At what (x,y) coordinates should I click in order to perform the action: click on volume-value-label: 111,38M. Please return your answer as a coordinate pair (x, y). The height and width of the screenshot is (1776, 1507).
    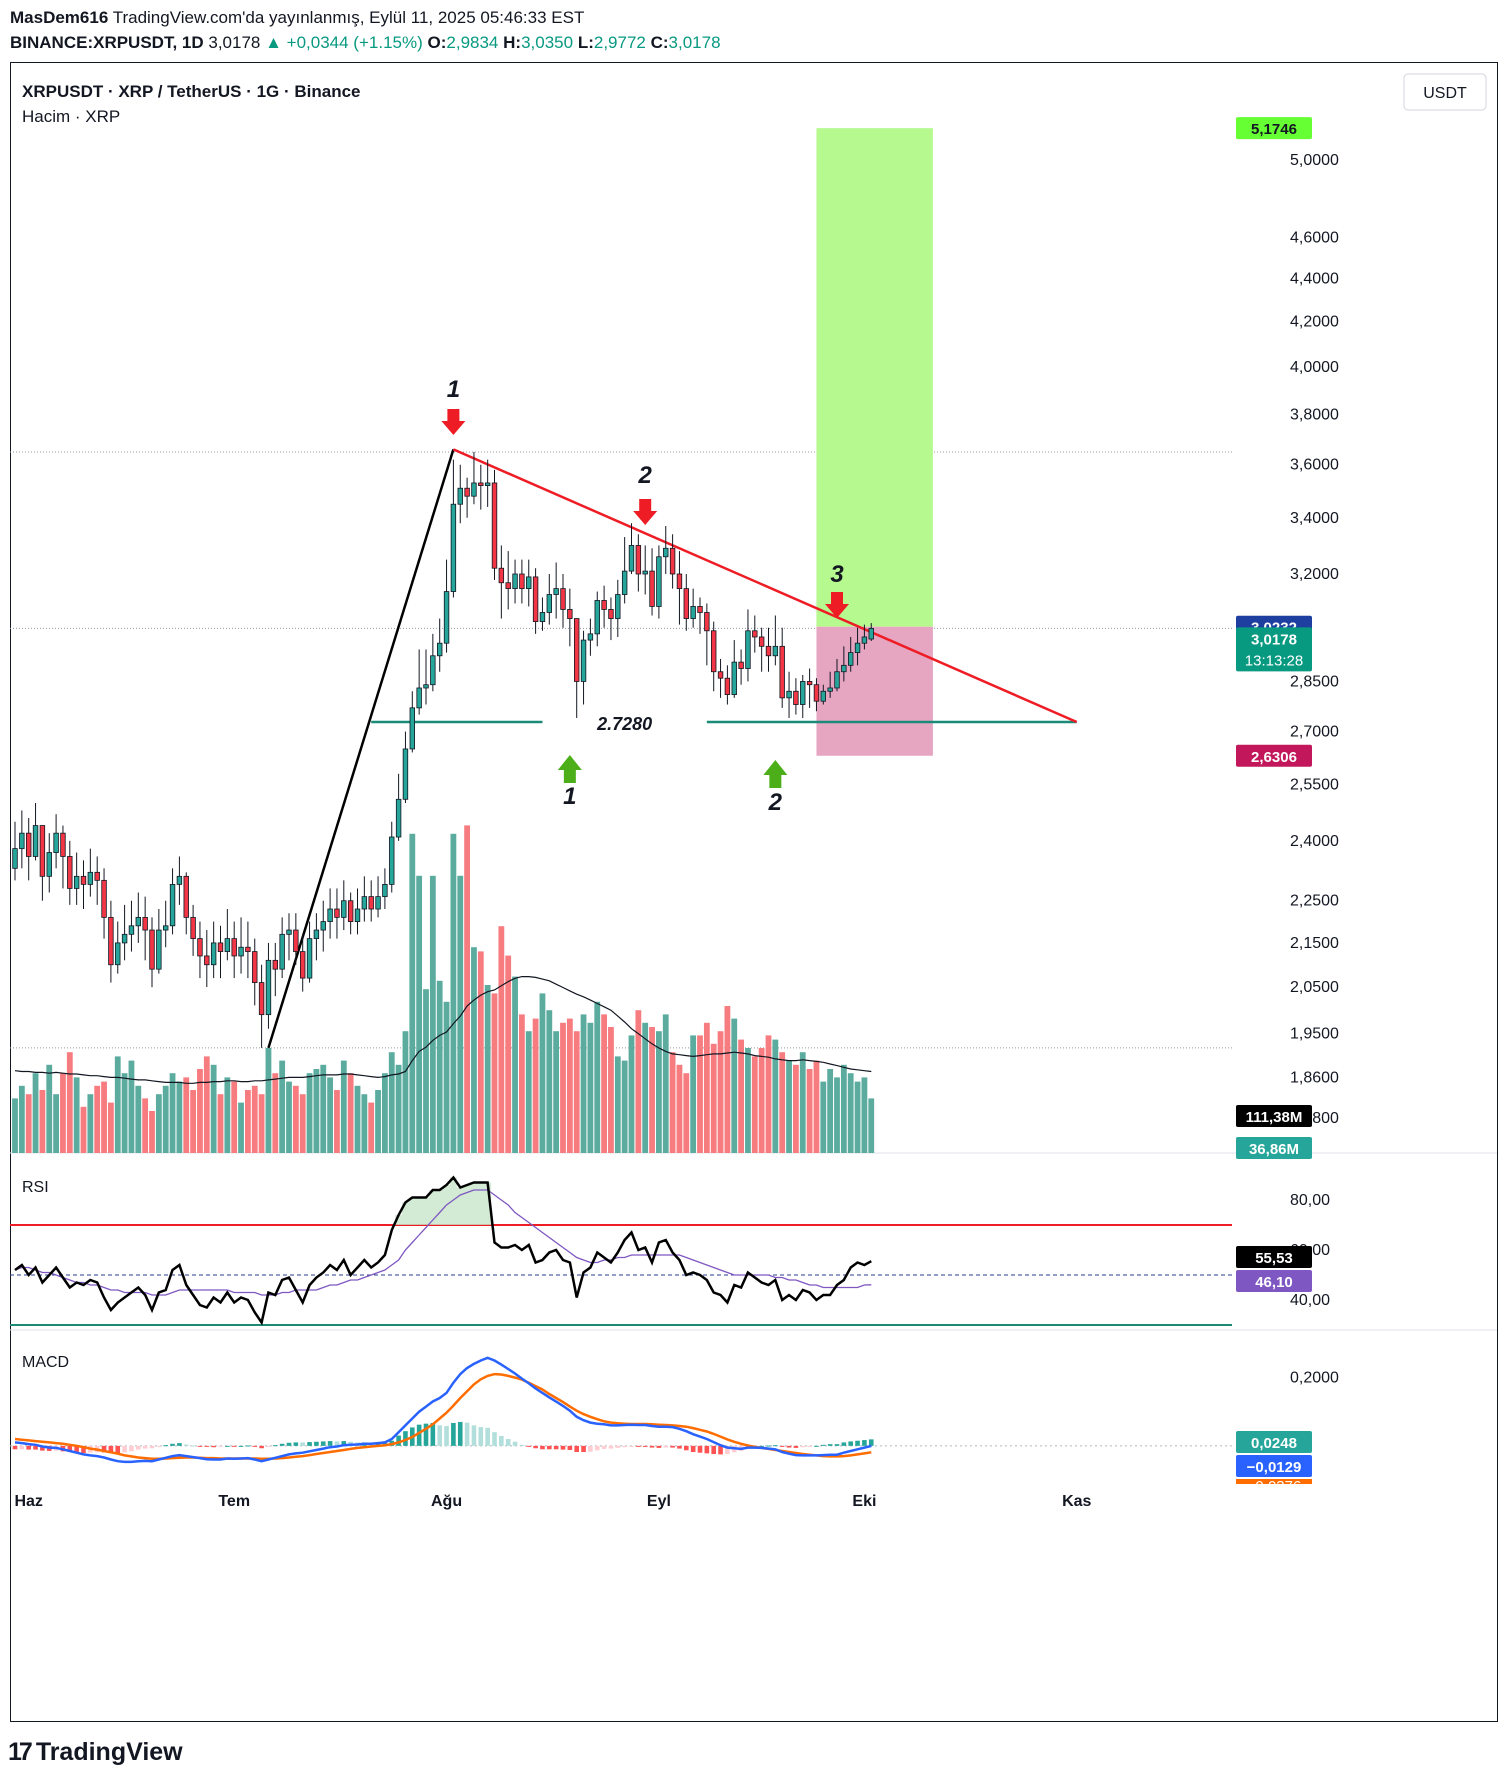
    Looking at the image, I should click on (1274, 1117).